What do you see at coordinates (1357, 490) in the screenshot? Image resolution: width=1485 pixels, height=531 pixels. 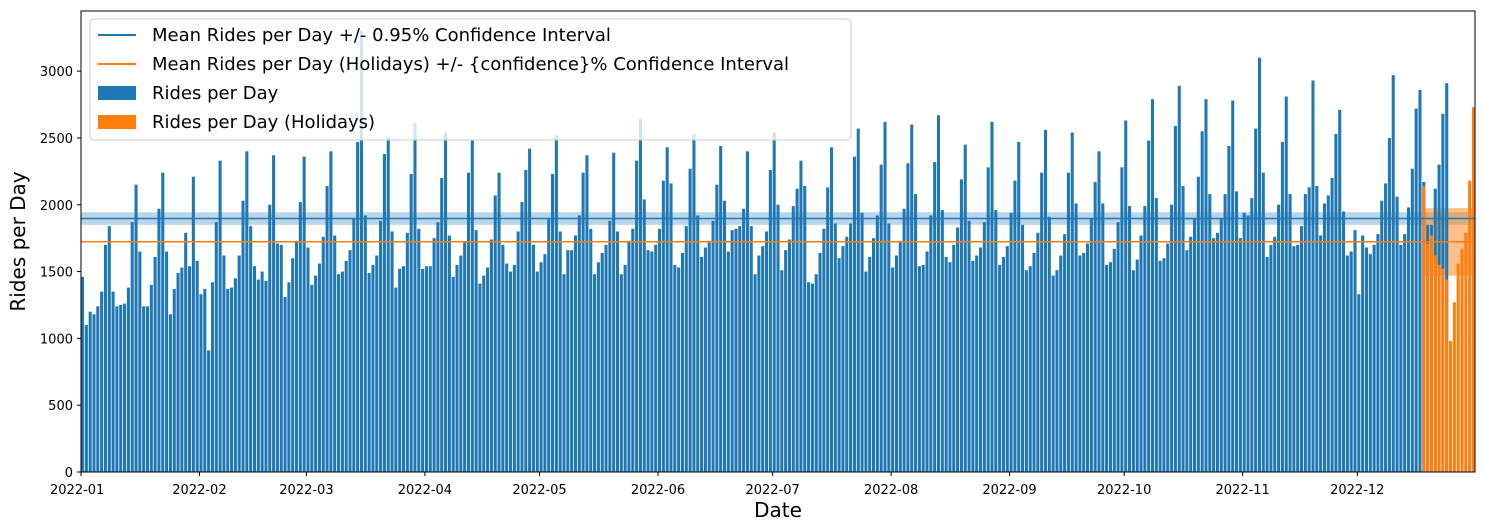 I see `x-tick-label: 2022-12` at bounding box center [1357, 490].